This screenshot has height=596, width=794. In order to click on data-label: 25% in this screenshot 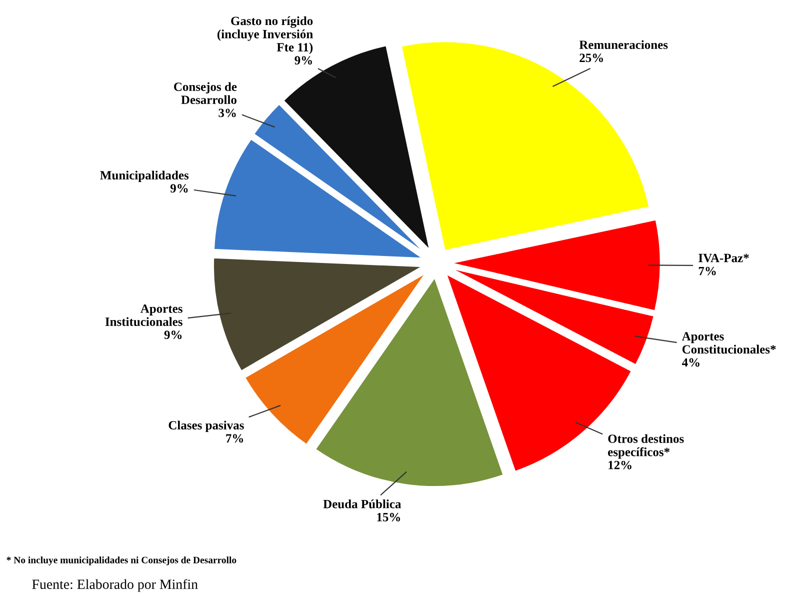, I will do `click(591, 58)`.